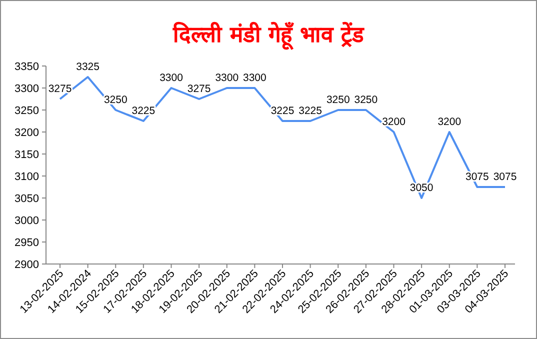 This screenshot has width=537, height=339. I want to click on y-tick-label: 3000, so click(26, 221).